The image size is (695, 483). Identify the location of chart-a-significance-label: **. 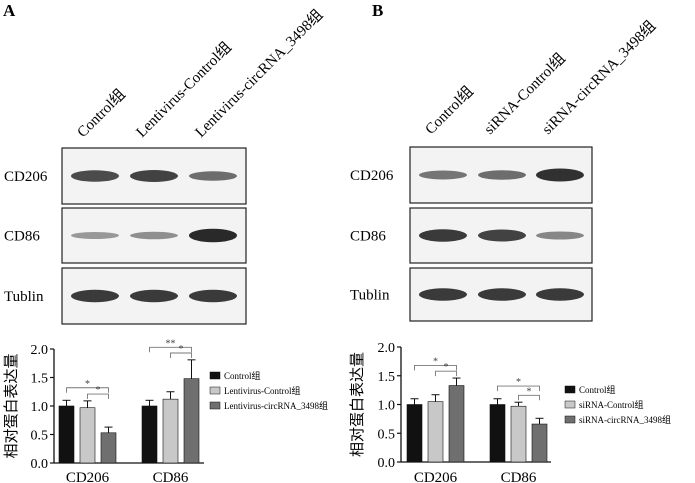
(171, 343).